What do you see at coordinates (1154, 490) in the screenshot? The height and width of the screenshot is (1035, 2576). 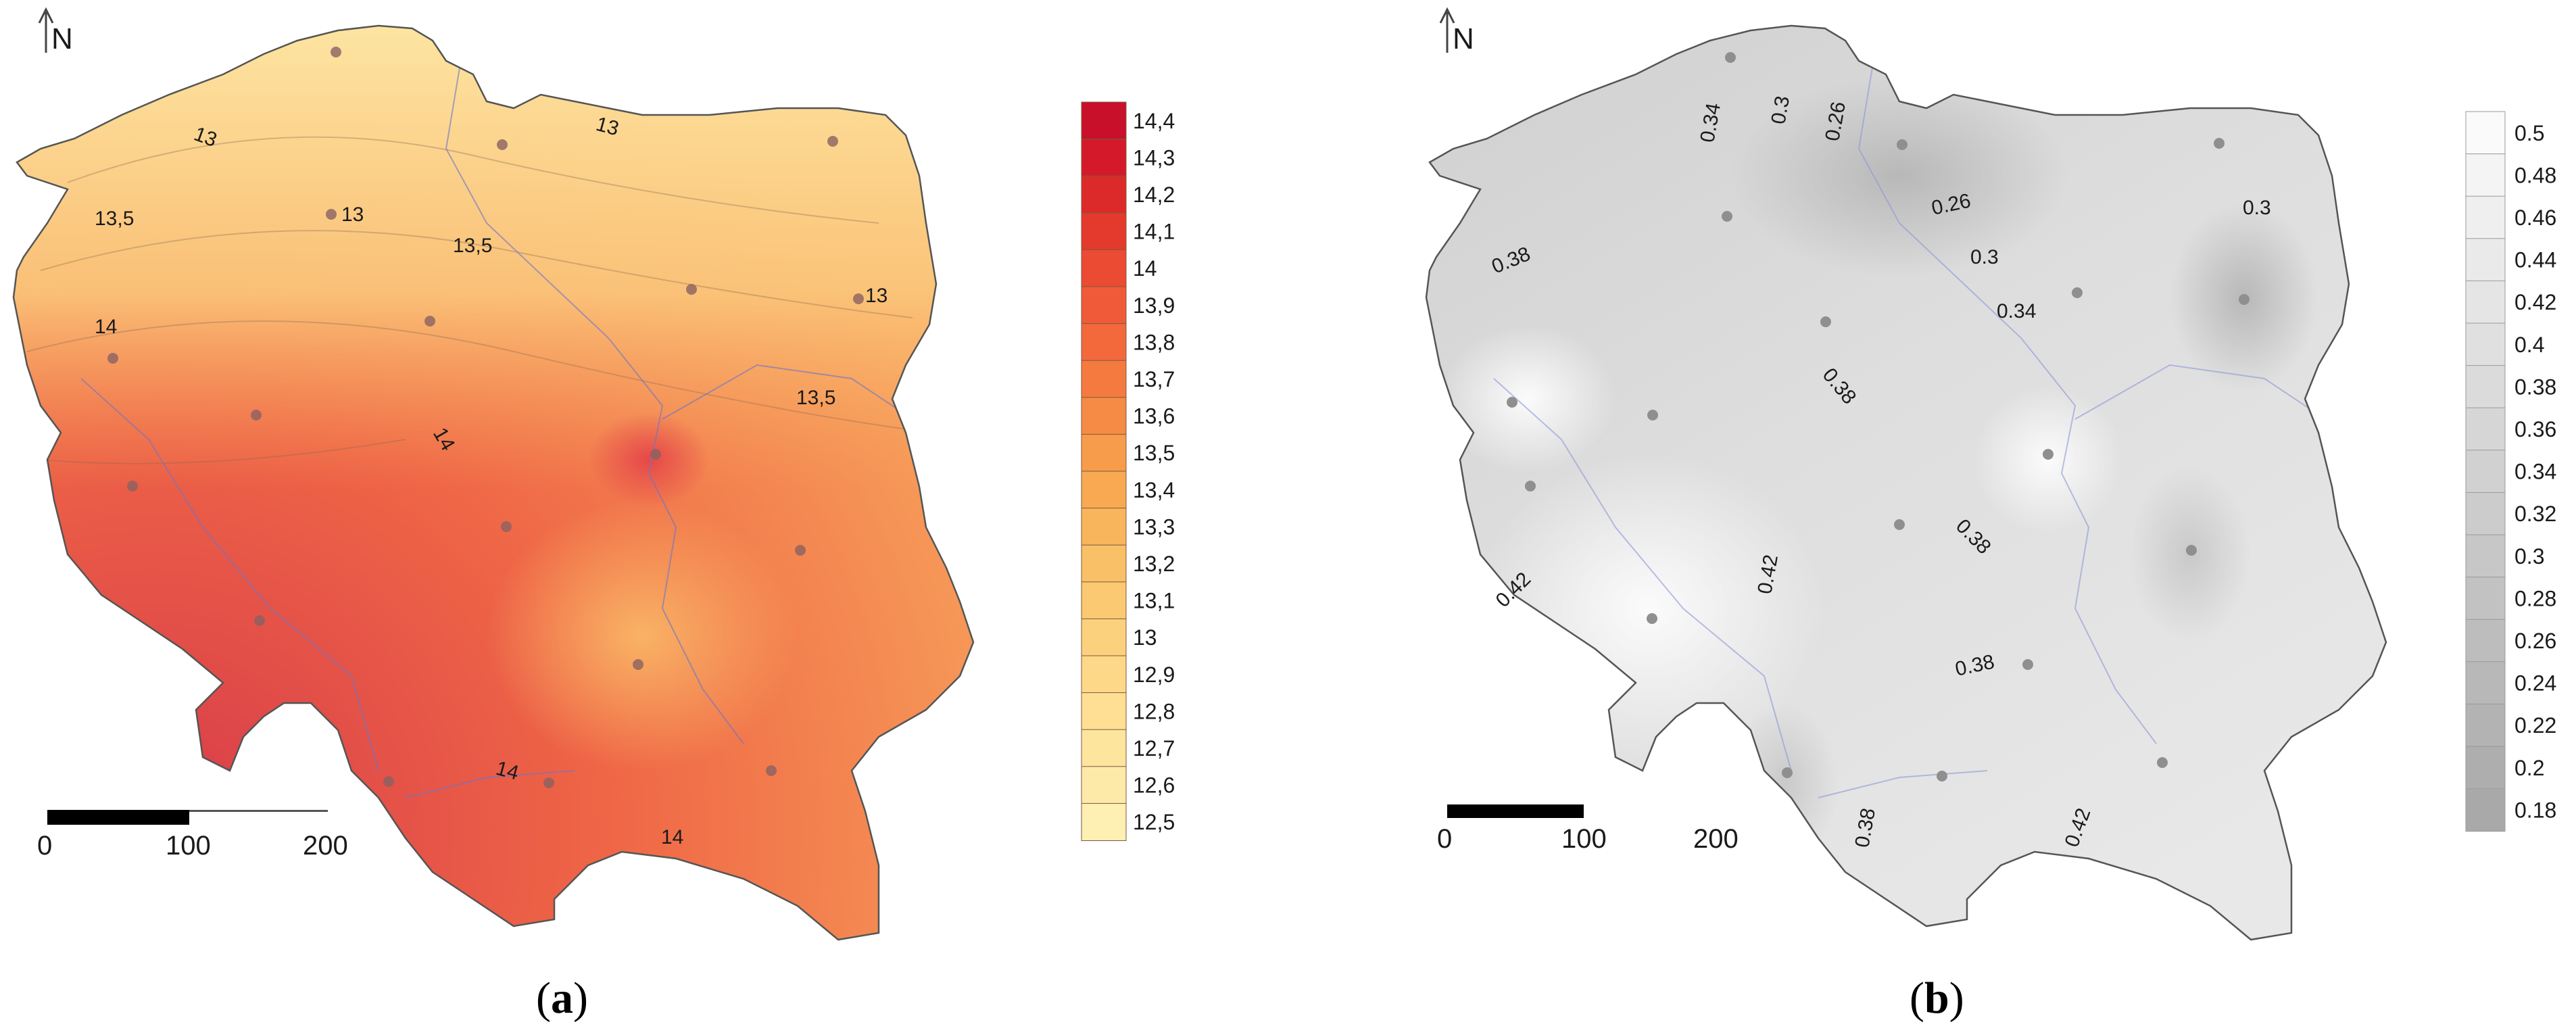 I see `legend-label: 13,4` at bounding box center [1154, 490].